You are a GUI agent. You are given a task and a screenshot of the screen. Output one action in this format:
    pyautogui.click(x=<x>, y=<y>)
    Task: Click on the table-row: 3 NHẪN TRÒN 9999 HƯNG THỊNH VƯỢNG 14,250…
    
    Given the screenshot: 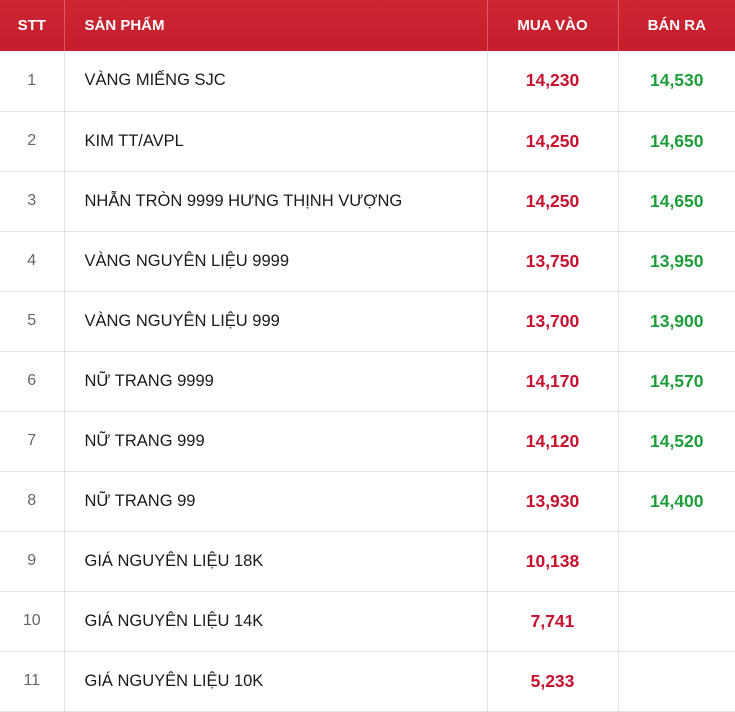 What is the action you would take?
    pyautogui.click(x=367, y=201)
    